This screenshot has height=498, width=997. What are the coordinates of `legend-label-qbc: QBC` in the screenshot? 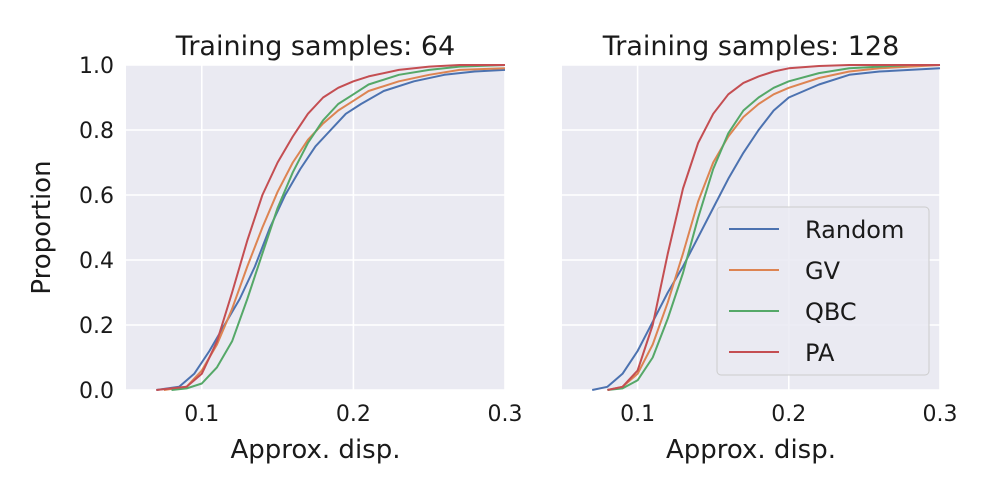 It's located at (831, 312).